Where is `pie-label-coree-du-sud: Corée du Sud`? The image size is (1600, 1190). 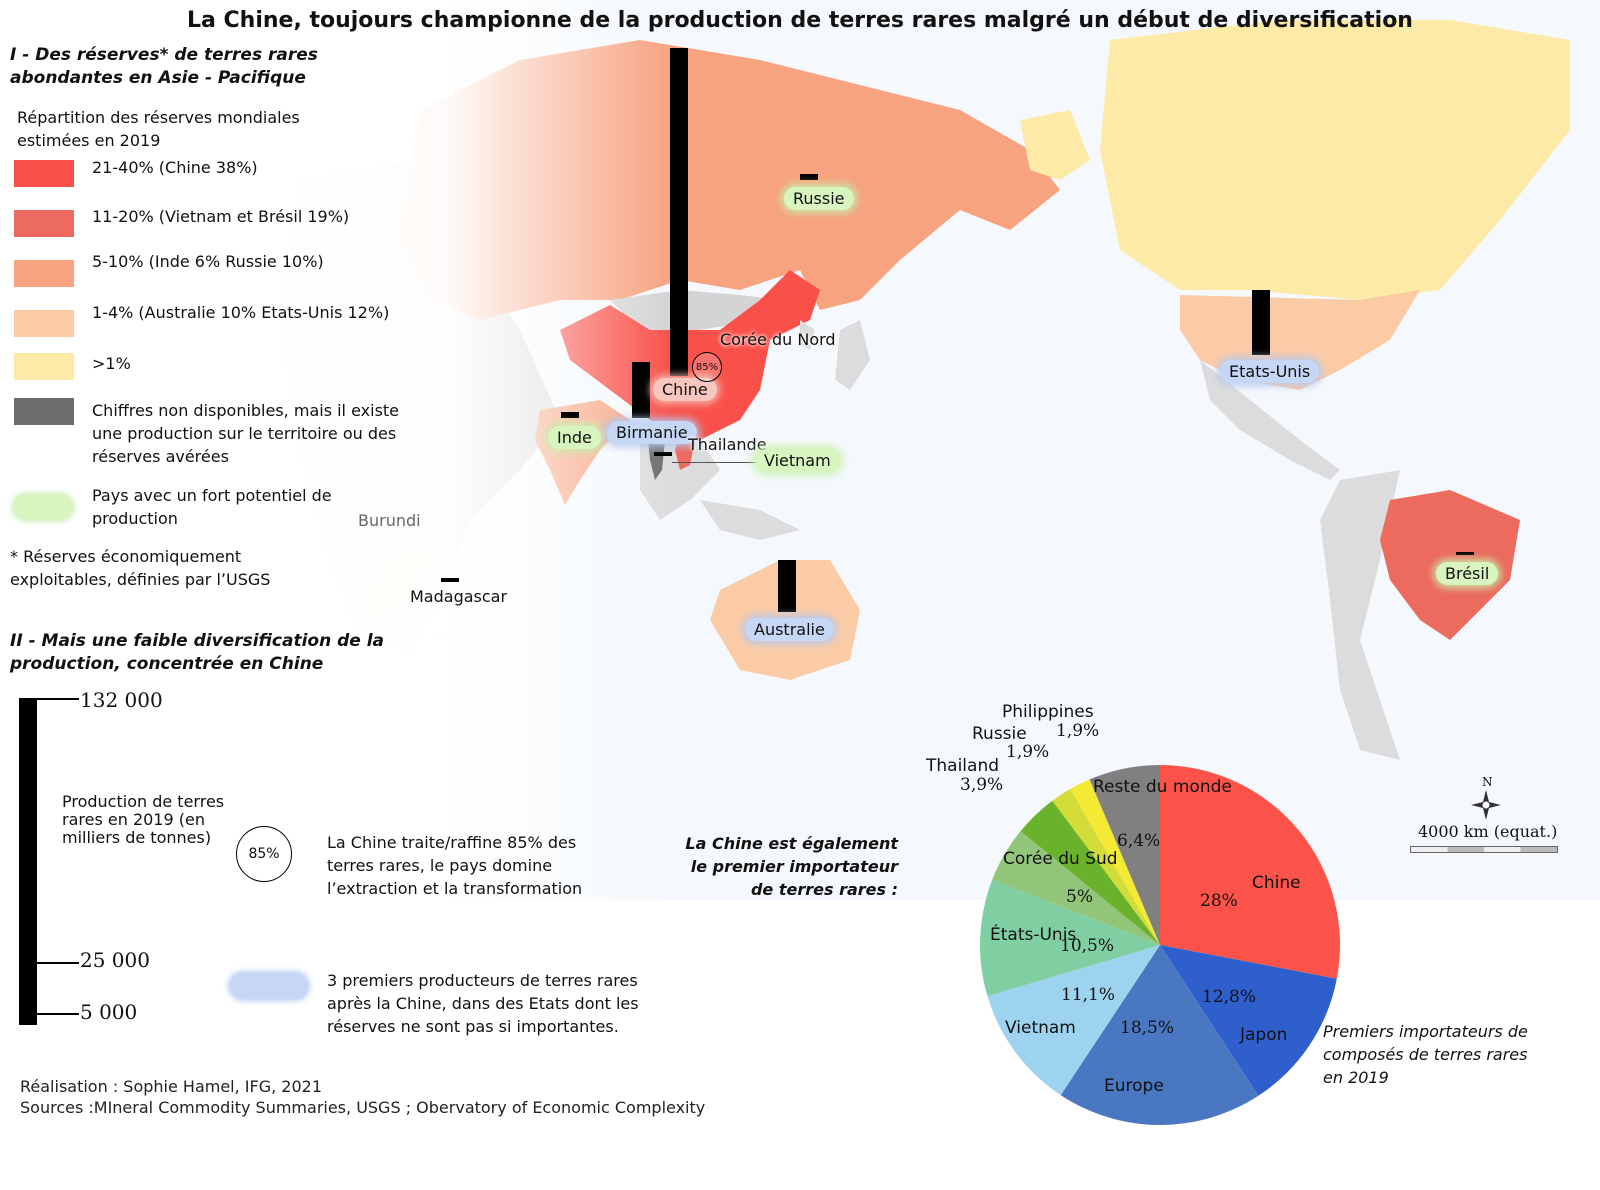
pie-label-coree-du-sud: Corée du Sud is located at coordinates (1060, 859).